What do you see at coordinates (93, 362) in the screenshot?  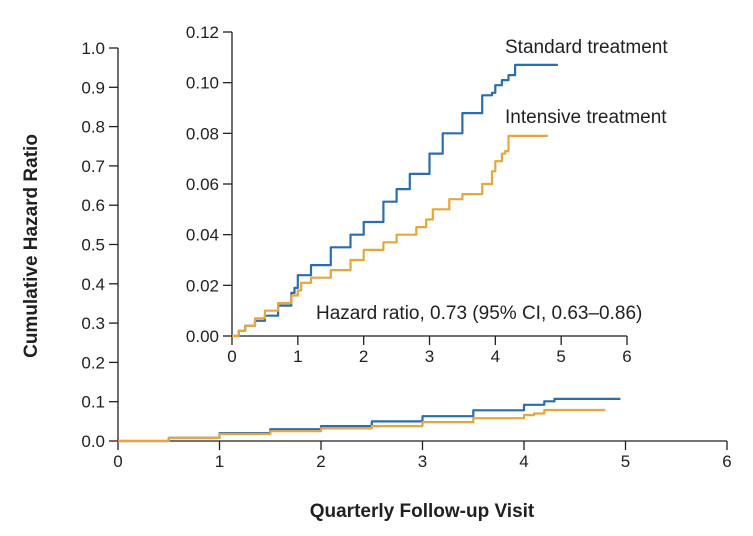 I see `main-y-tick-label: 0.2` at bounding box center [93, 362].